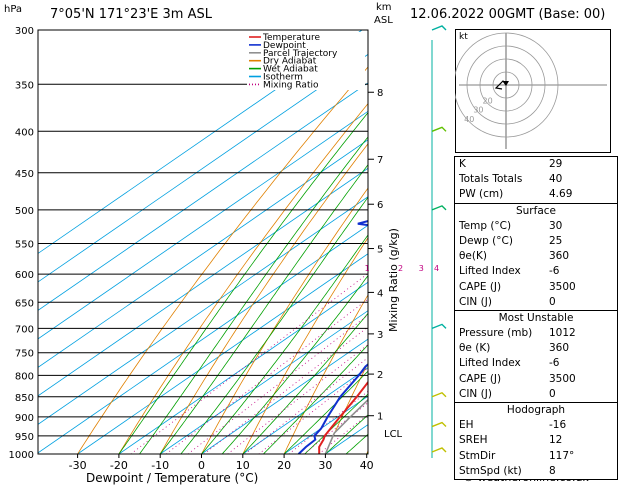  Describe the element at coordinates (552, 470) in the screenshot. I see `index-value: 8` at that location.